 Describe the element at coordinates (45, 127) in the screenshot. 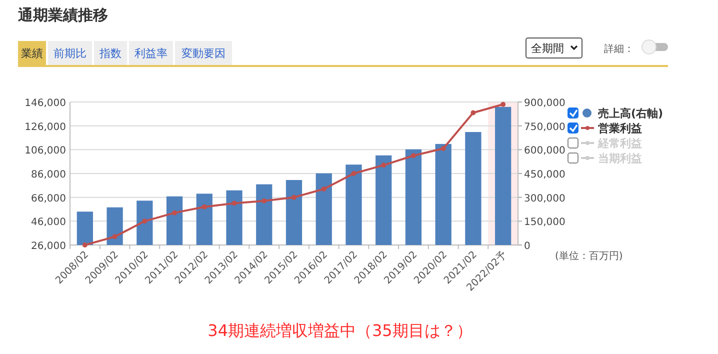

I see `y-tick-label: 126,000` at that location.